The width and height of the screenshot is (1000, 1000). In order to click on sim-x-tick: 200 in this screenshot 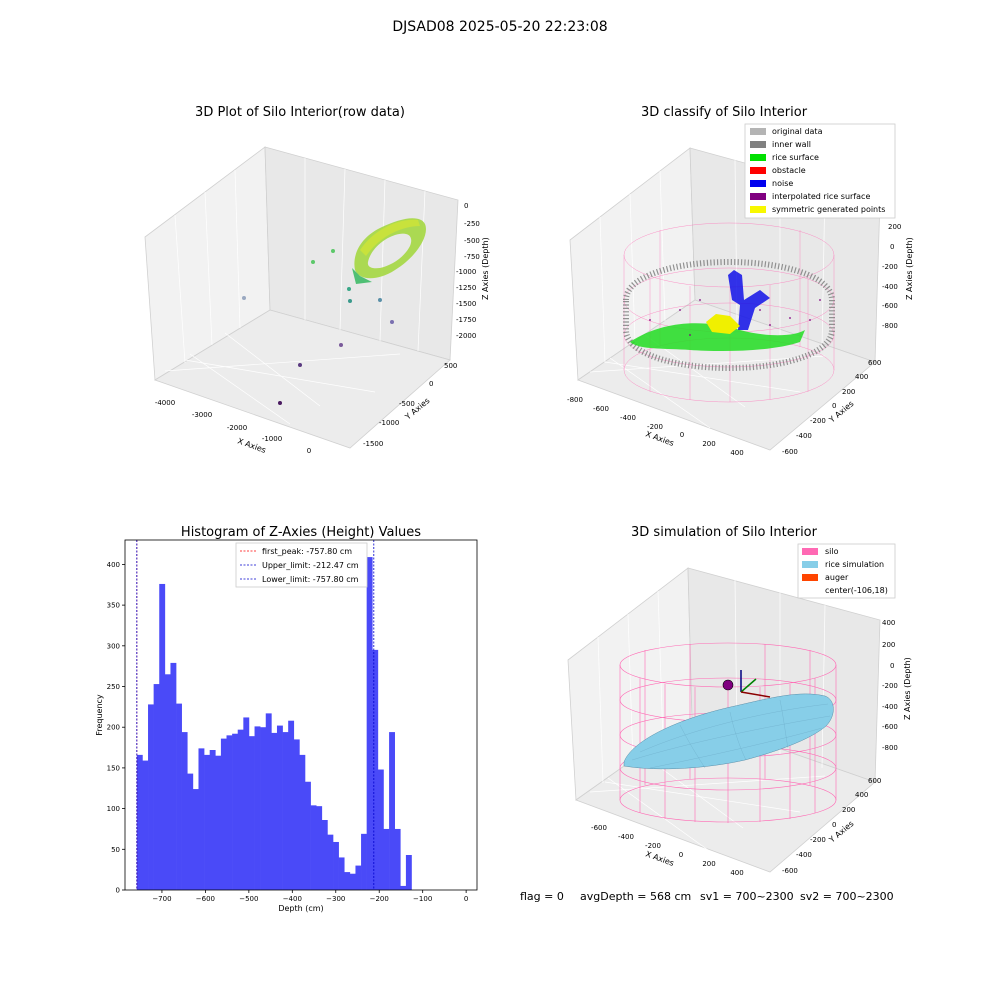, I will do `click(708, 864)`.